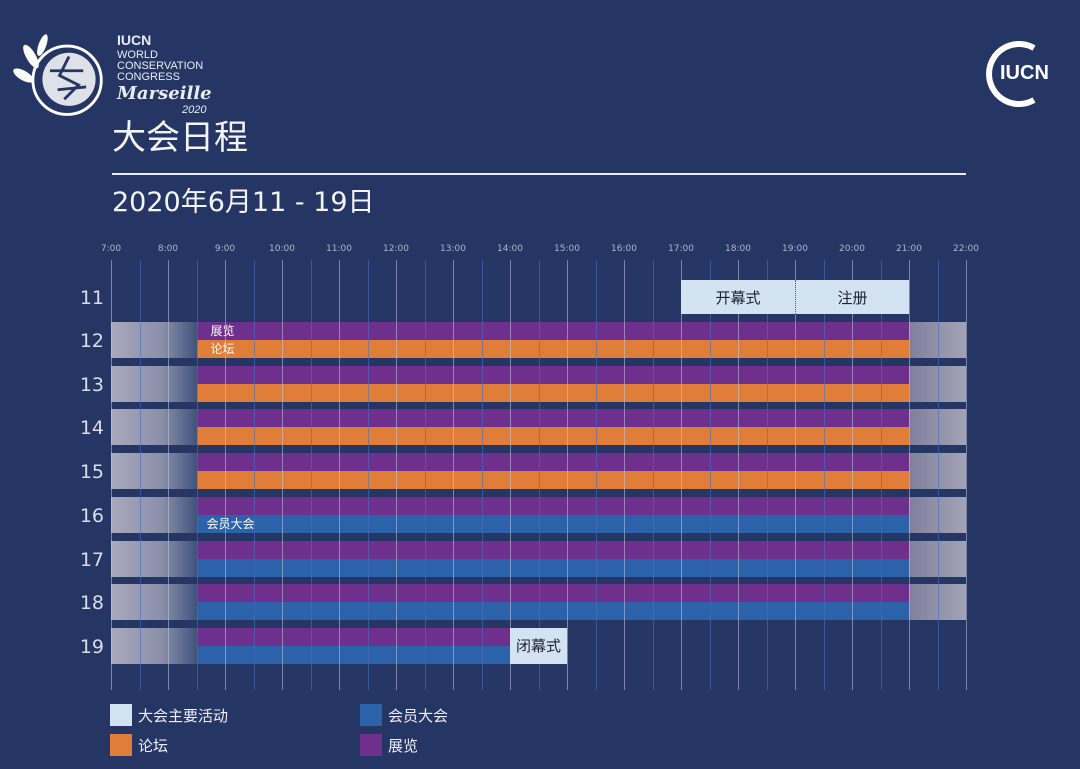  I want to click on legend-main-events: 大会主要活动, so click(169, 715).